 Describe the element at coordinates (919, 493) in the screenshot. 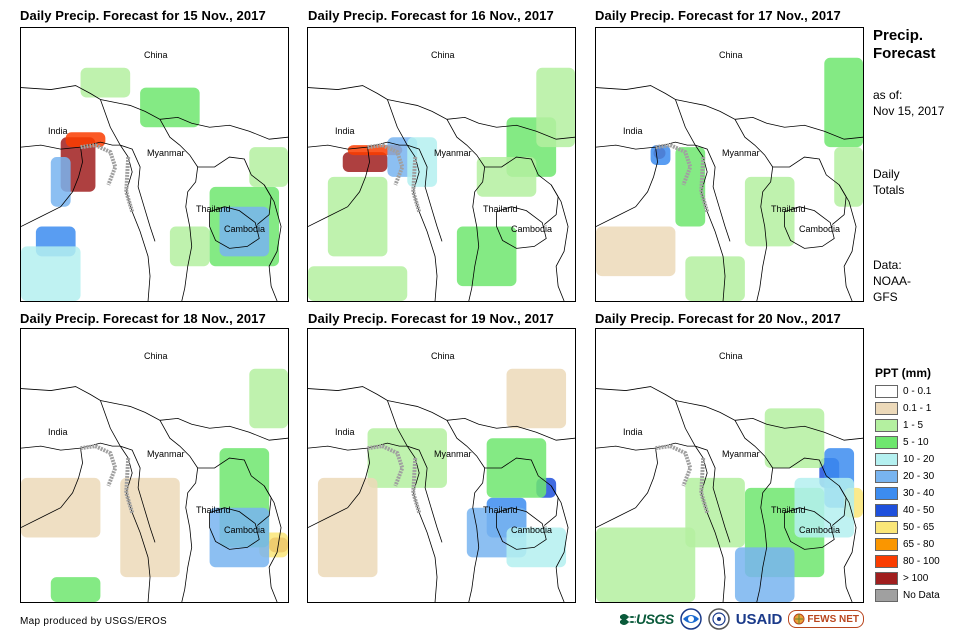

I see `legend-label: 30 - 40` at that location.